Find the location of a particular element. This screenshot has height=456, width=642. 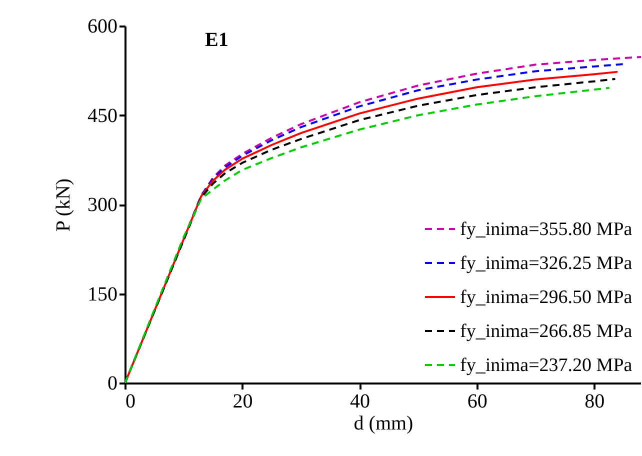

y-tick-label: 150 is located at coordinates (103, 294).